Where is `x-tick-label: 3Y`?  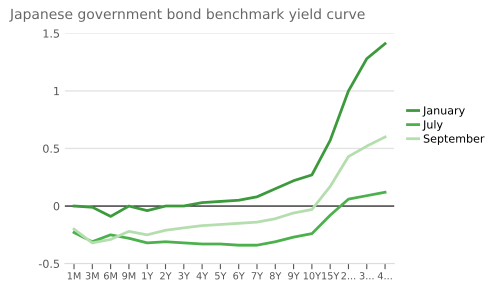
x-tick-label: 3Y is located at coordinates (184, 276).